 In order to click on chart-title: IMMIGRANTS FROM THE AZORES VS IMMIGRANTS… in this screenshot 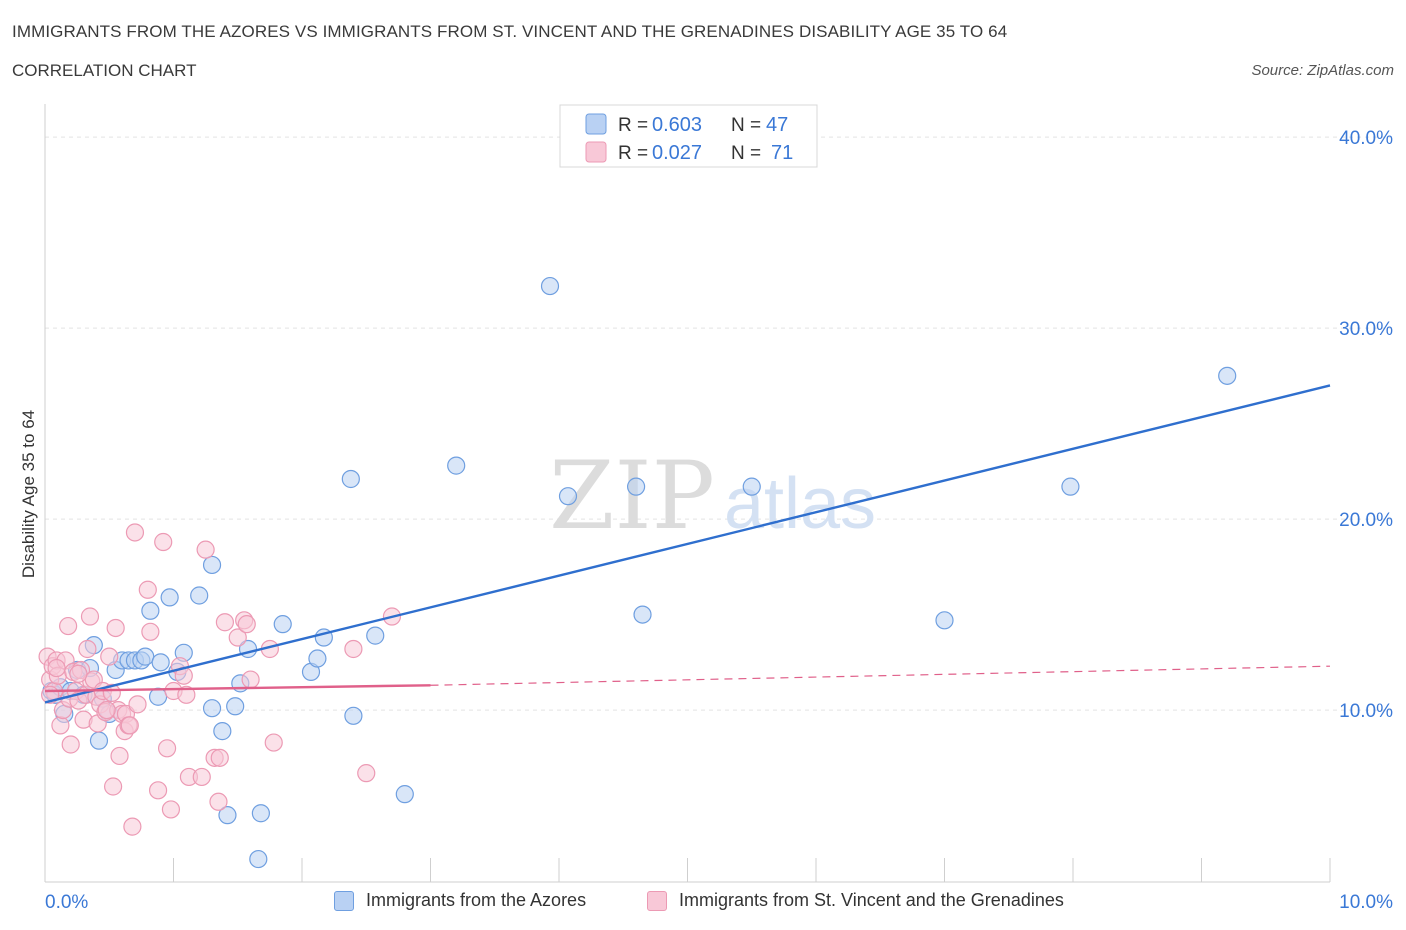, I will do `click(510, 31)`.